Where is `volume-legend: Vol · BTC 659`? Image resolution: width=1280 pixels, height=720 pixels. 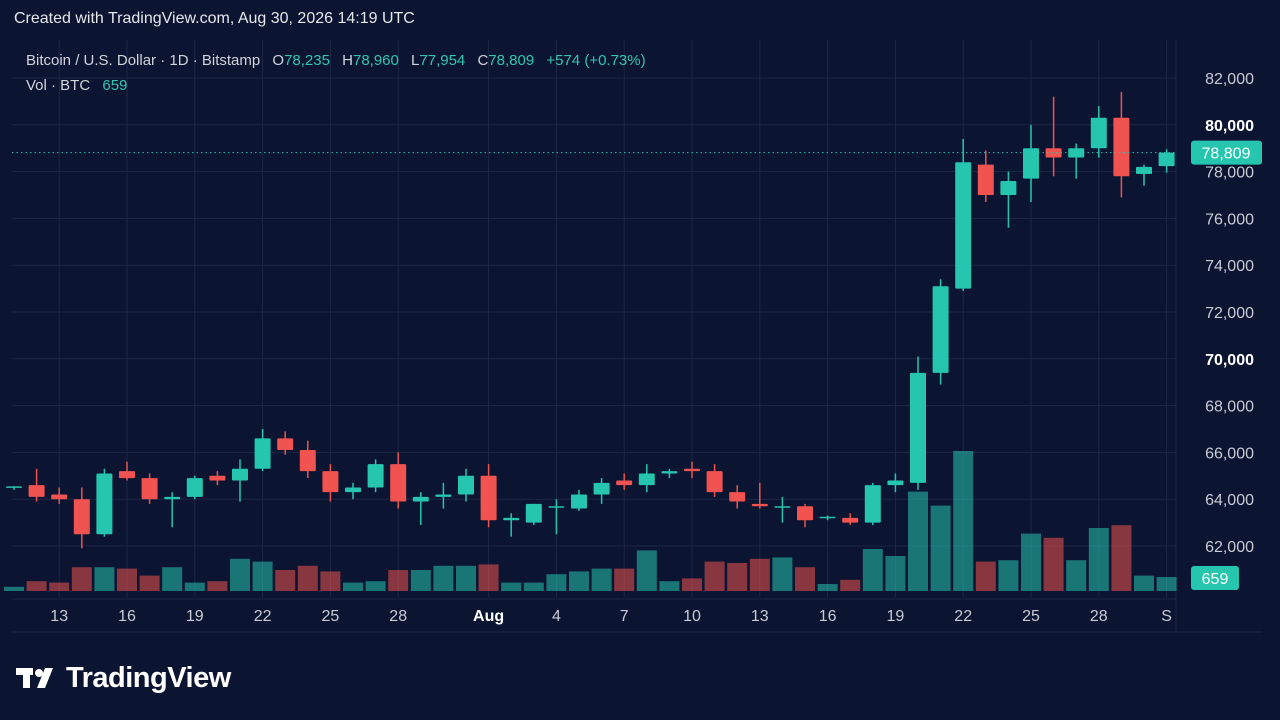
volume-legend: Vol · BTC 659 is located at coordinates (76, 85).